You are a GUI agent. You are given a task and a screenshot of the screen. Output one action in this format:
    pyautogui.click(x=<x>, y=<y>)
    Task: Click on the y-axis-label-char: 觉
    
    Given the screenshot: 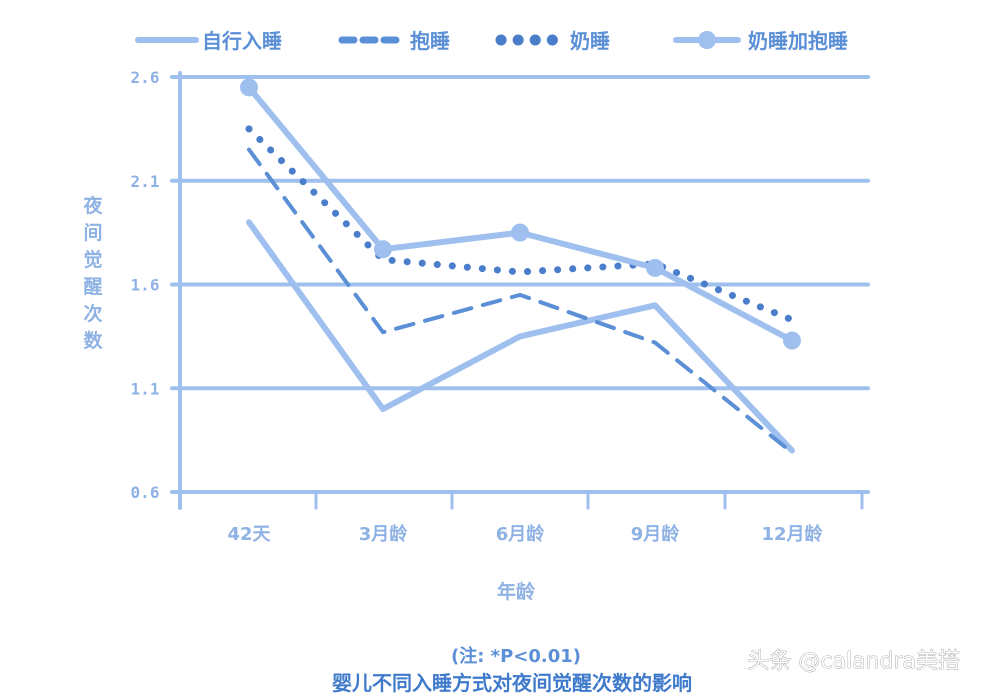 What is the action you would take?
    pyautogui.click(x=92, y=259)
    